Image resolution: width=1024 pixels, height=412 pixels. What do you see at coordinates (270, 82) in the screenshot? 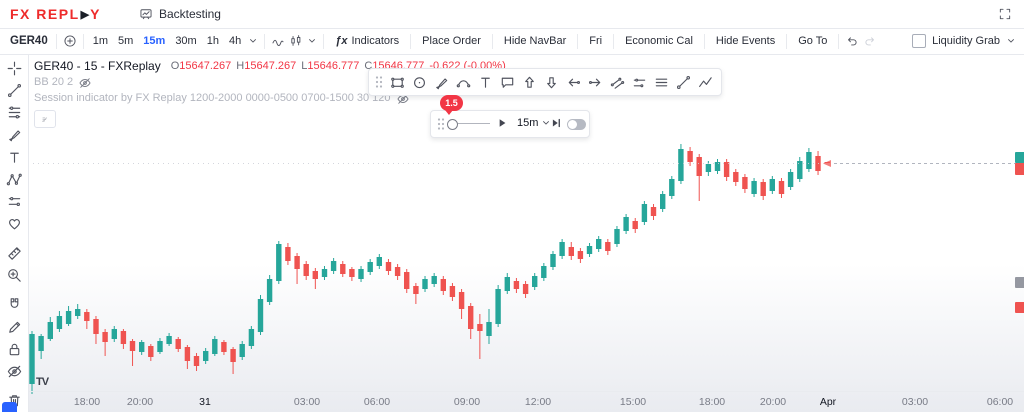
I see `indicator-row-bb: BB 20 2` at bounding box center [270, 82].